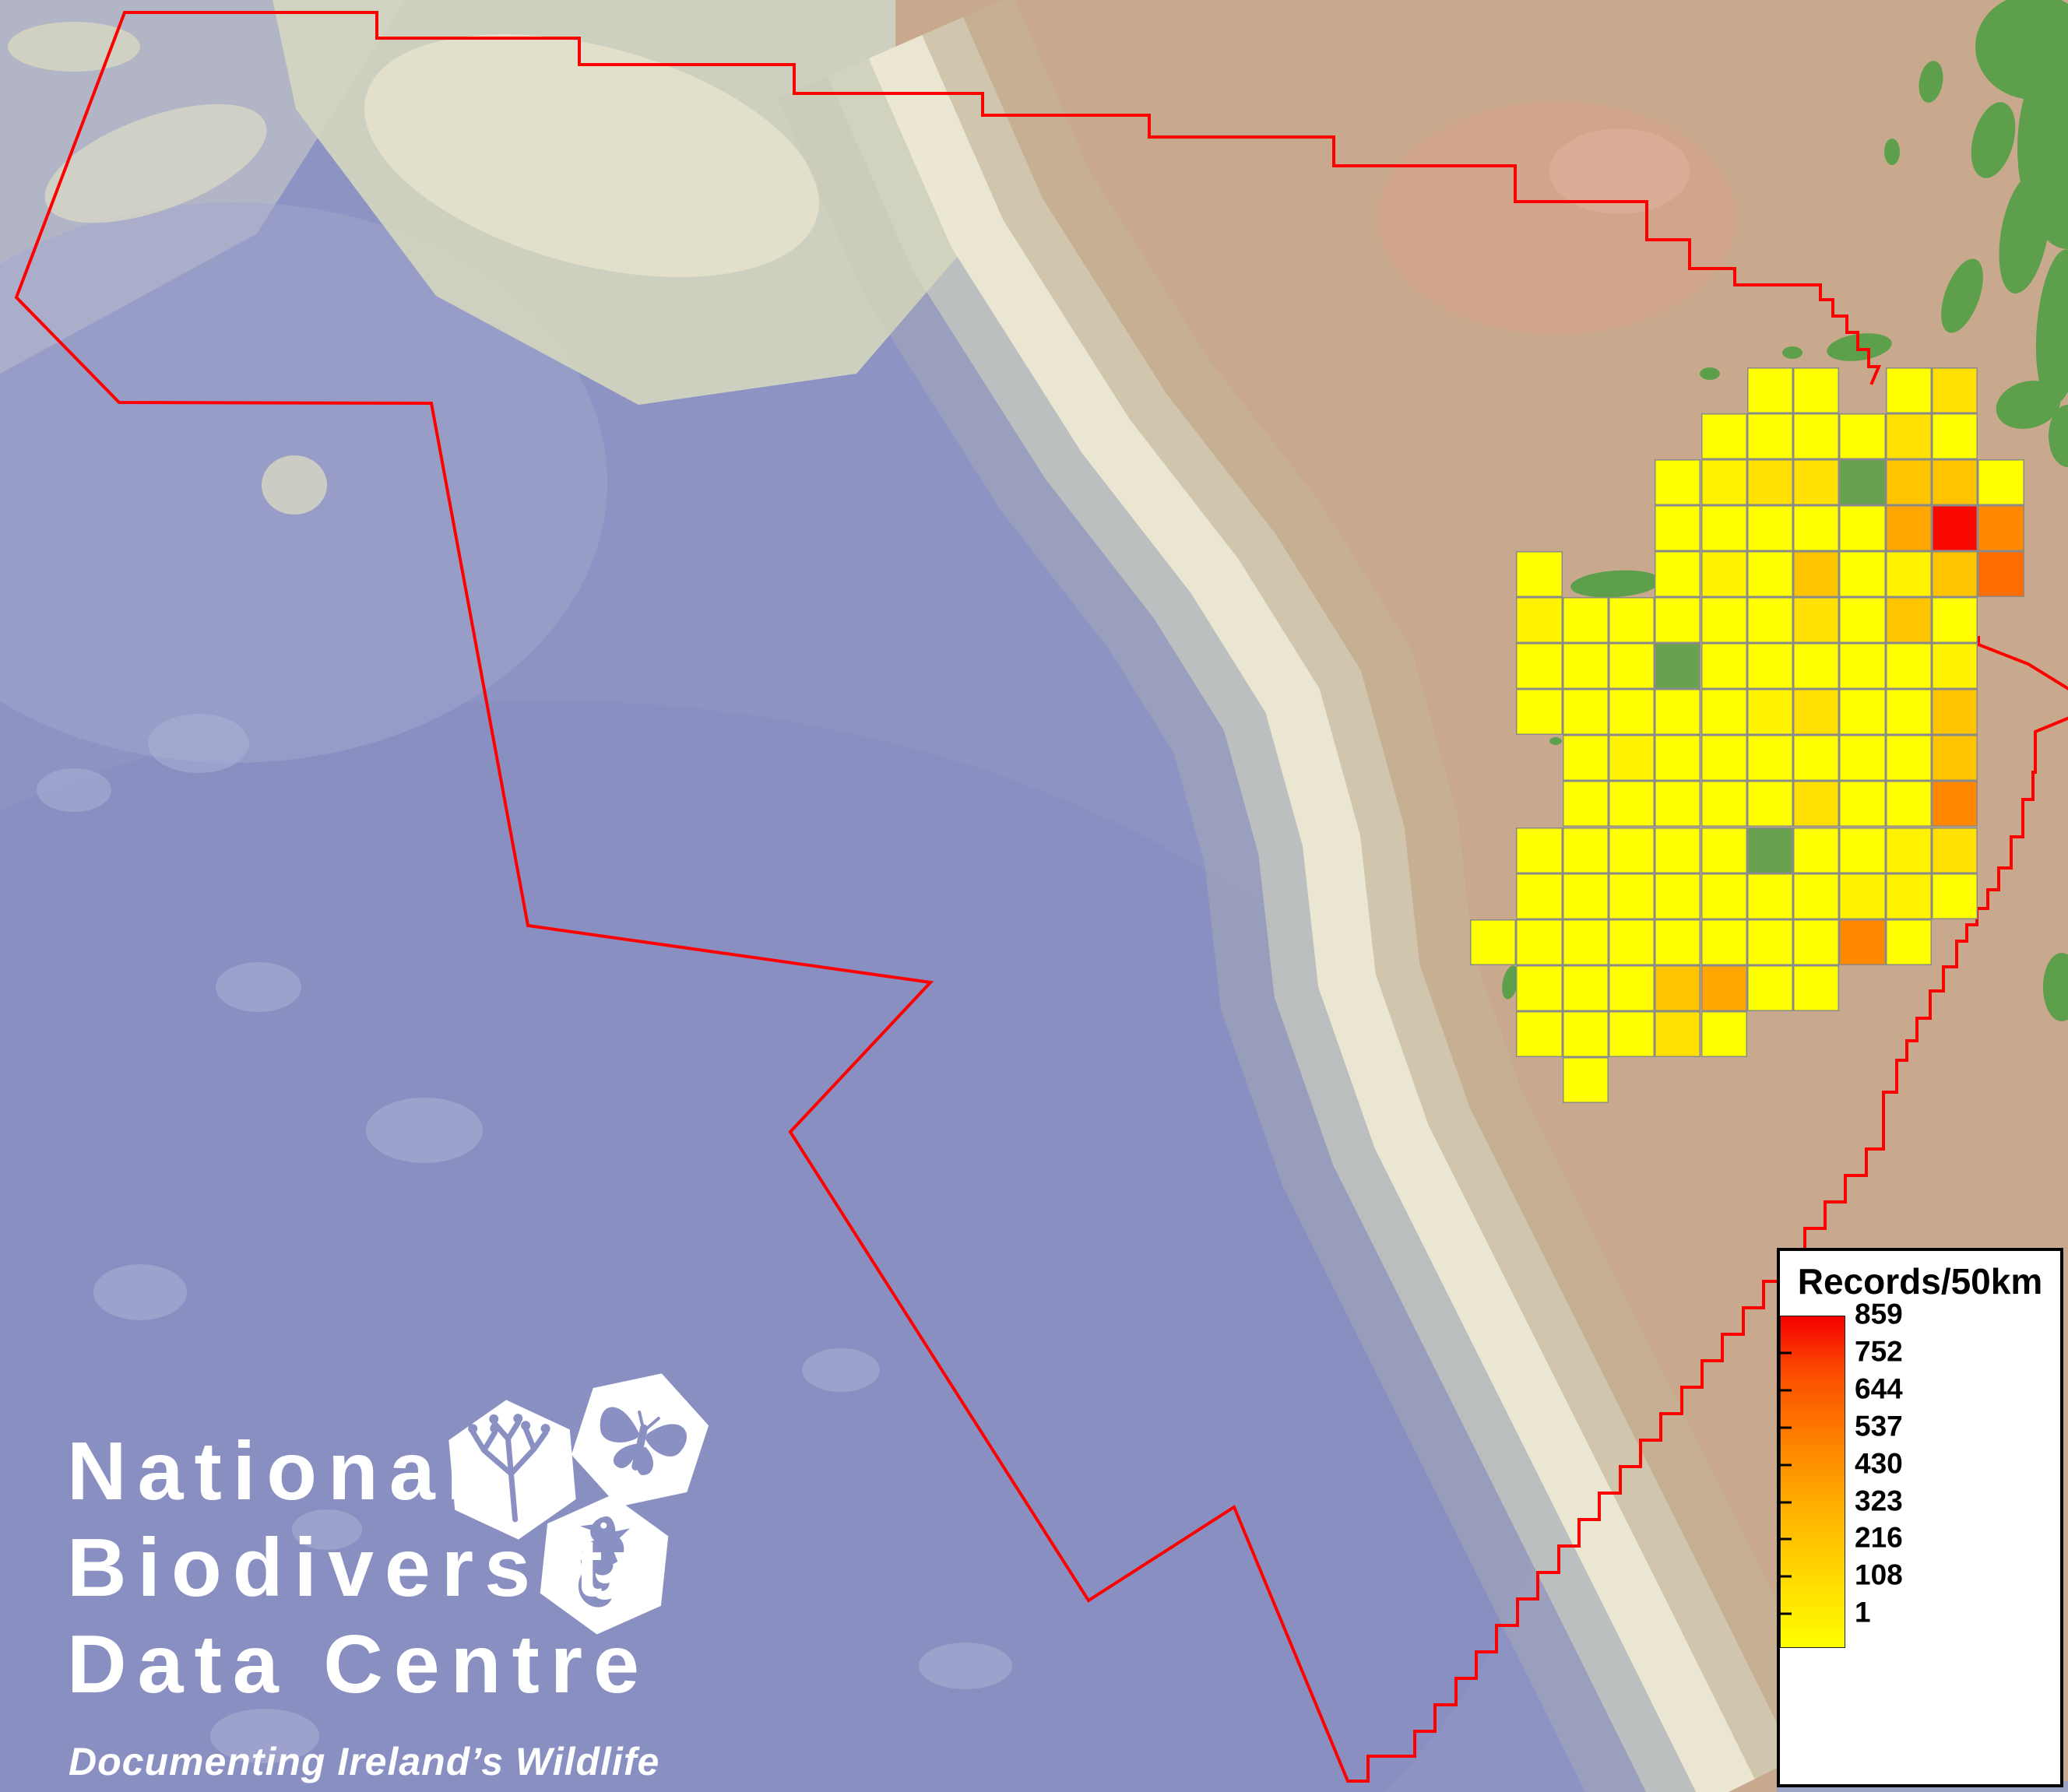  Describe the element at coordinates (365, 1761) in the screenshot. I see `logo-tagline: Documenting Ireland’s Wildlife` at that location.